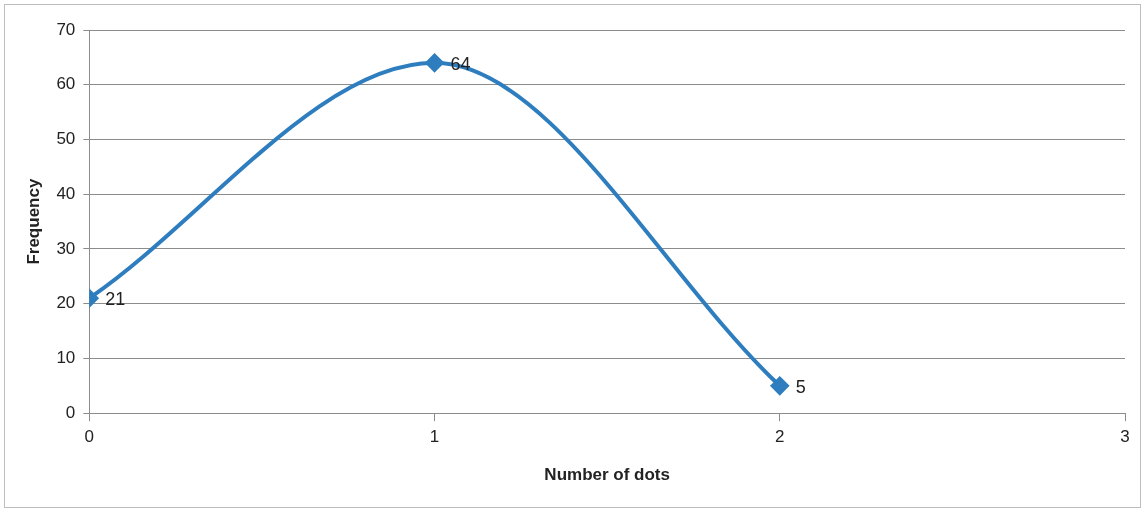 The image size is (1143, 510). What do you see at coordinates (800, 386) in the screenshot?
I see `data-label: 5` at bounding box center [800, 386].